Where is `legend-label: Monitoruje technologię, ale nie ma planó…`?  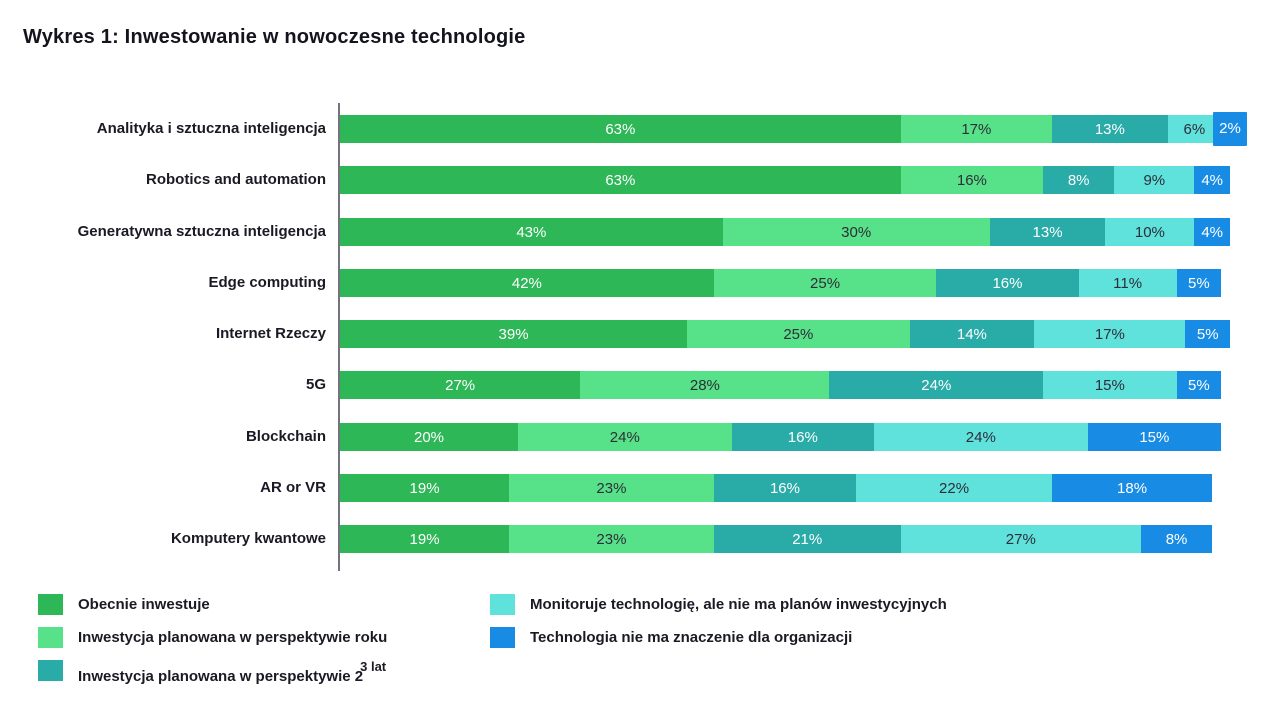
legend-label: Monitoruje technologię, ale nie ma planó… is located at coordinates (738, 604).